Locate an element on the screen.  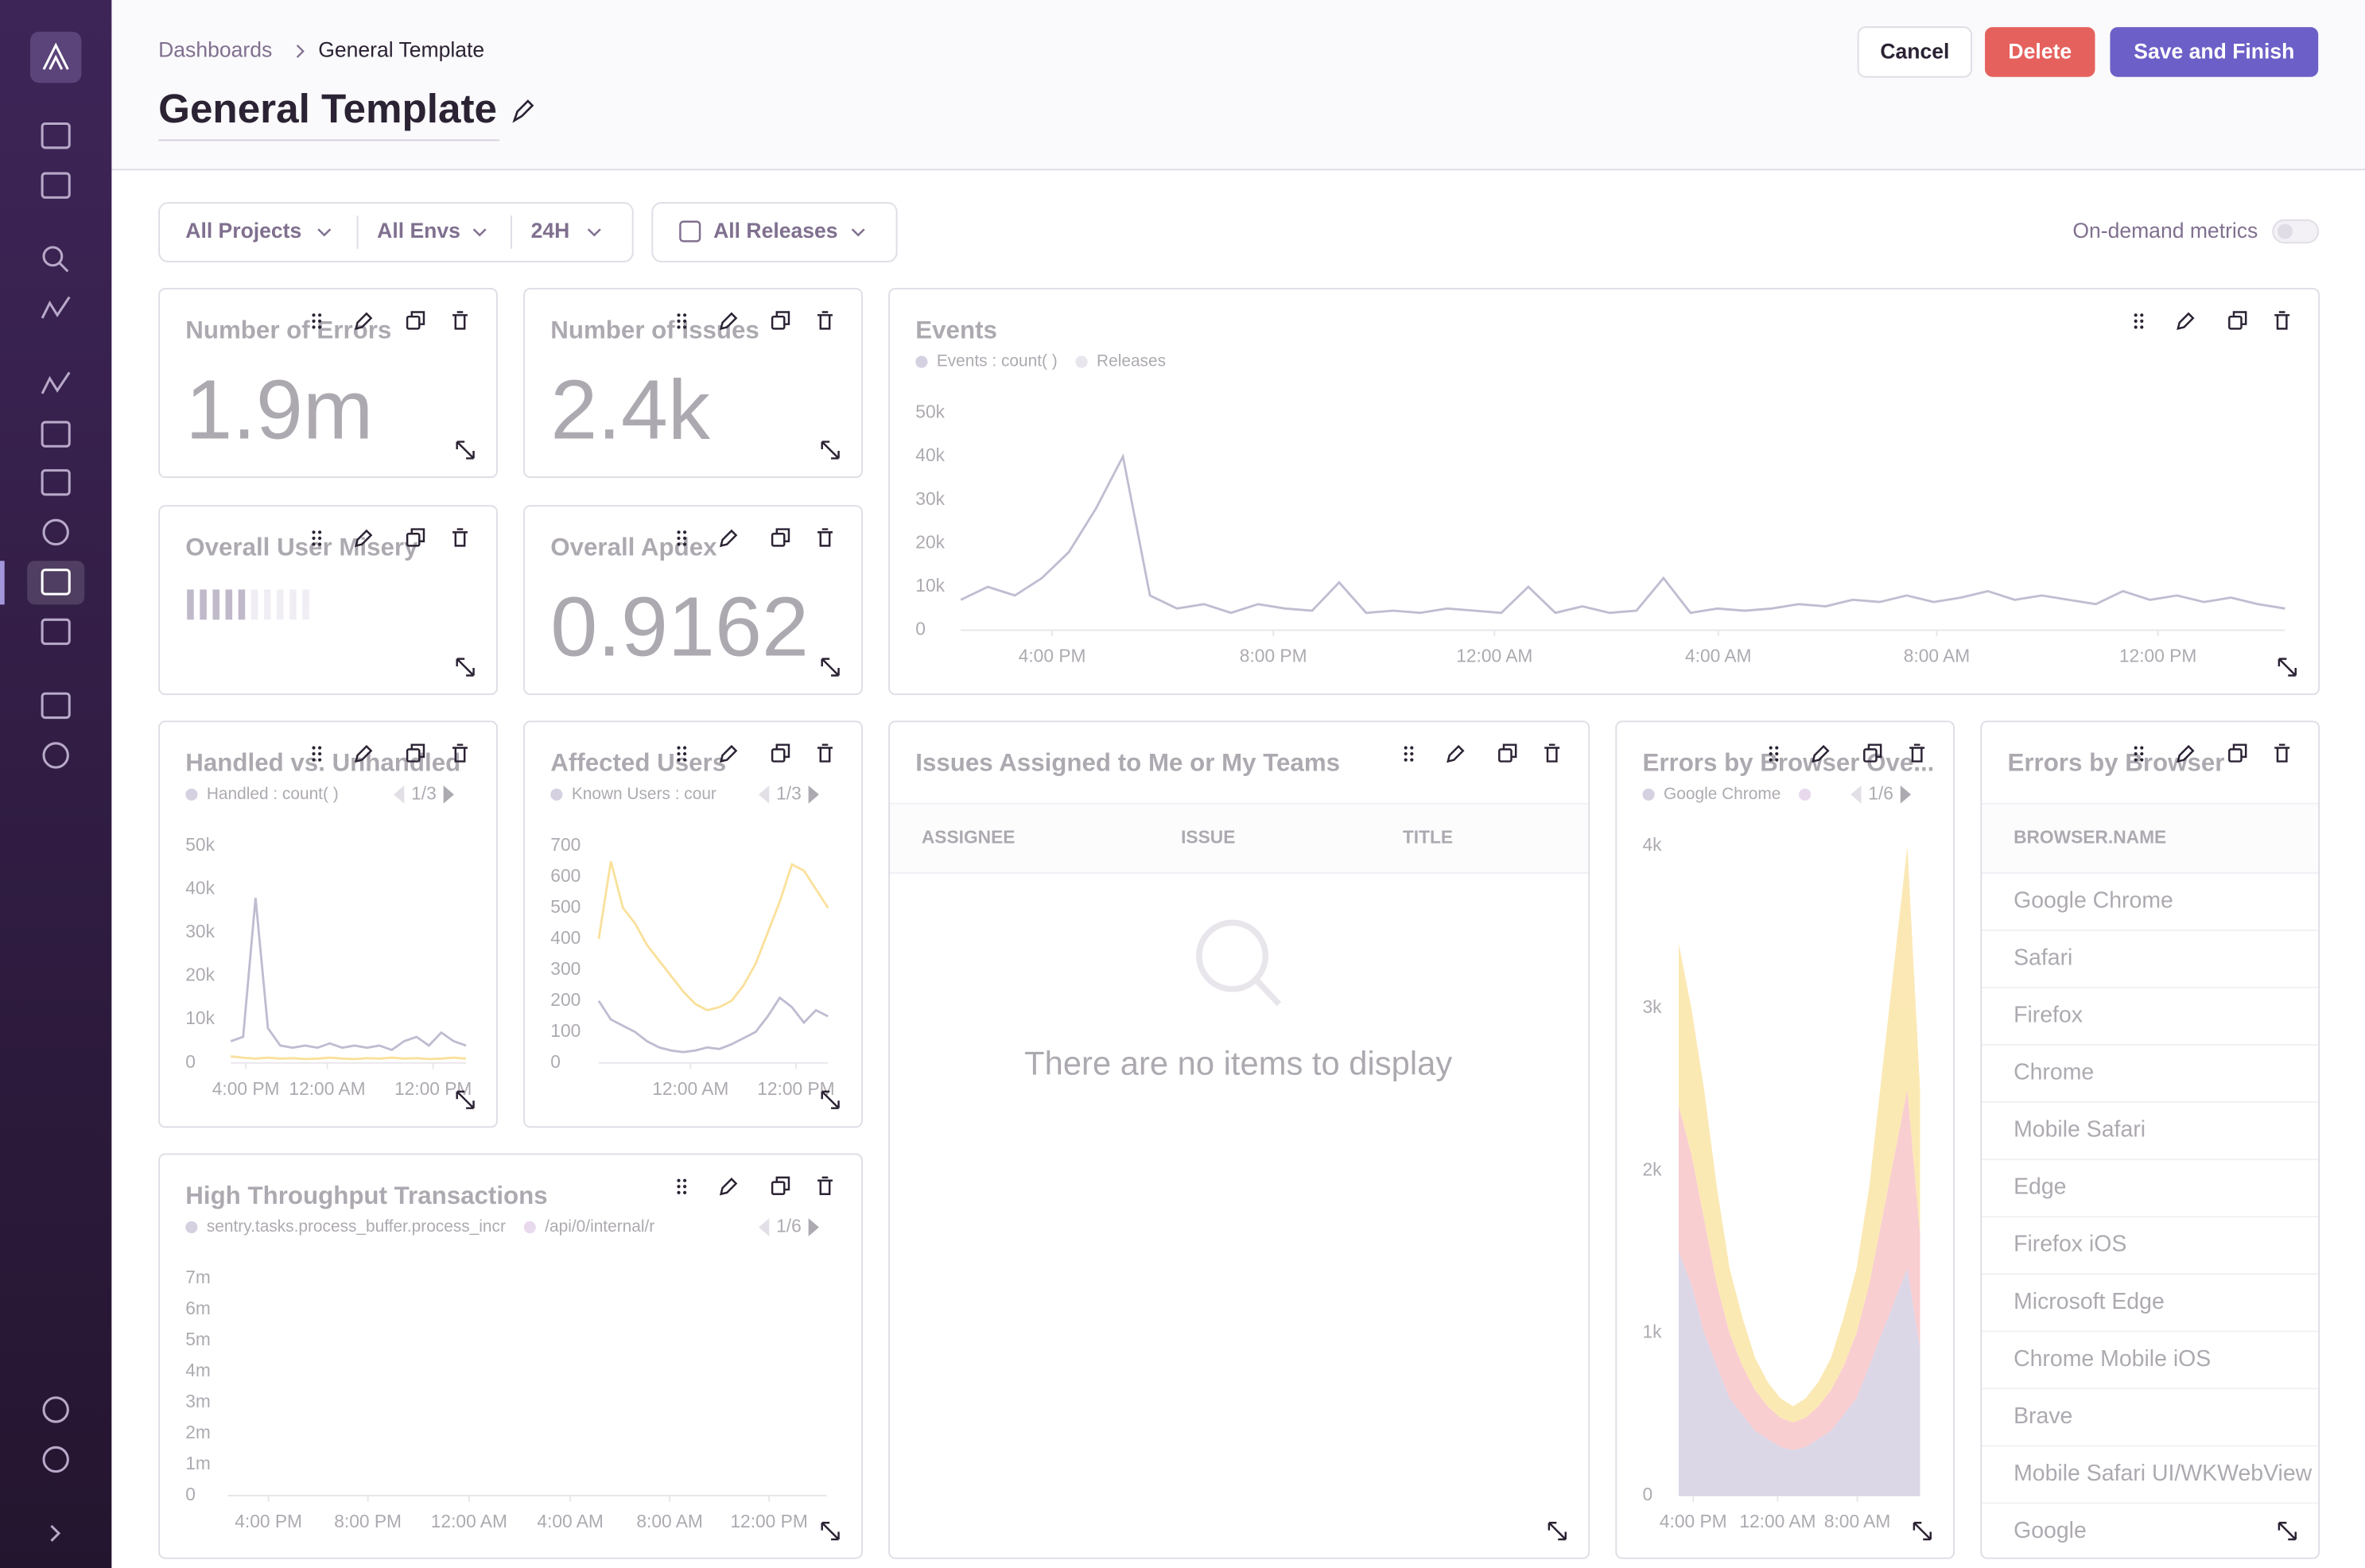
table-cell: Mobile Safari UI/WKWebView is located at coordinates (2163, 1473).